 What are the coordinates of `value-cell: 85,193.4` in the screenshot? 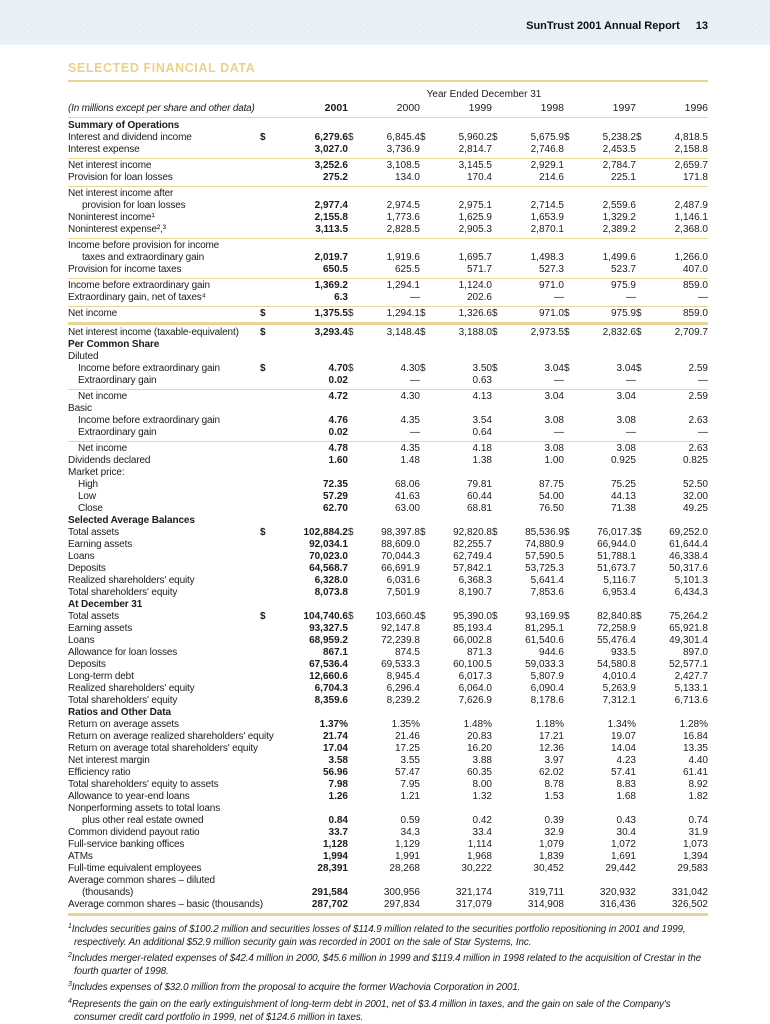 It's located at (456, 629).